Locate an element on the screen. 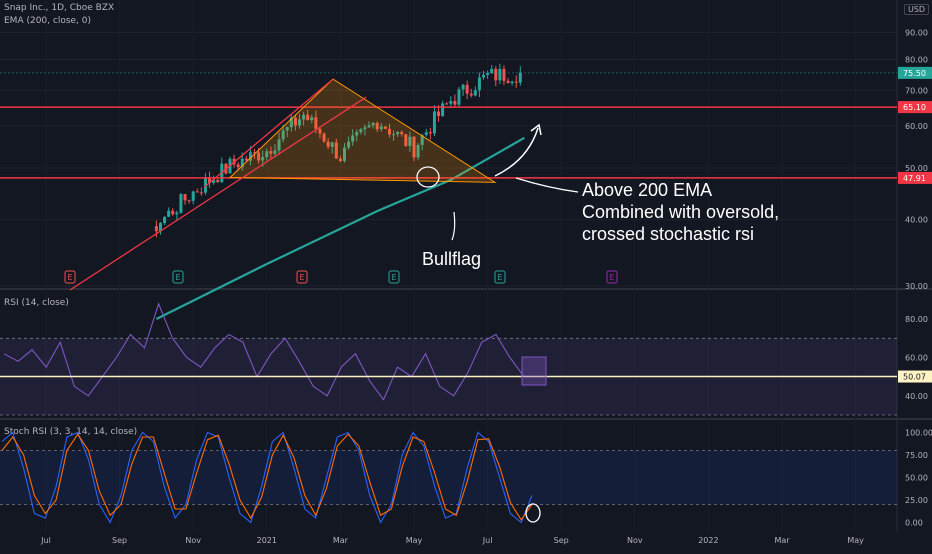 The width and height of the screenshot is (932, 554). time-tick-label: 2021 is located at coordinates (267, 540).